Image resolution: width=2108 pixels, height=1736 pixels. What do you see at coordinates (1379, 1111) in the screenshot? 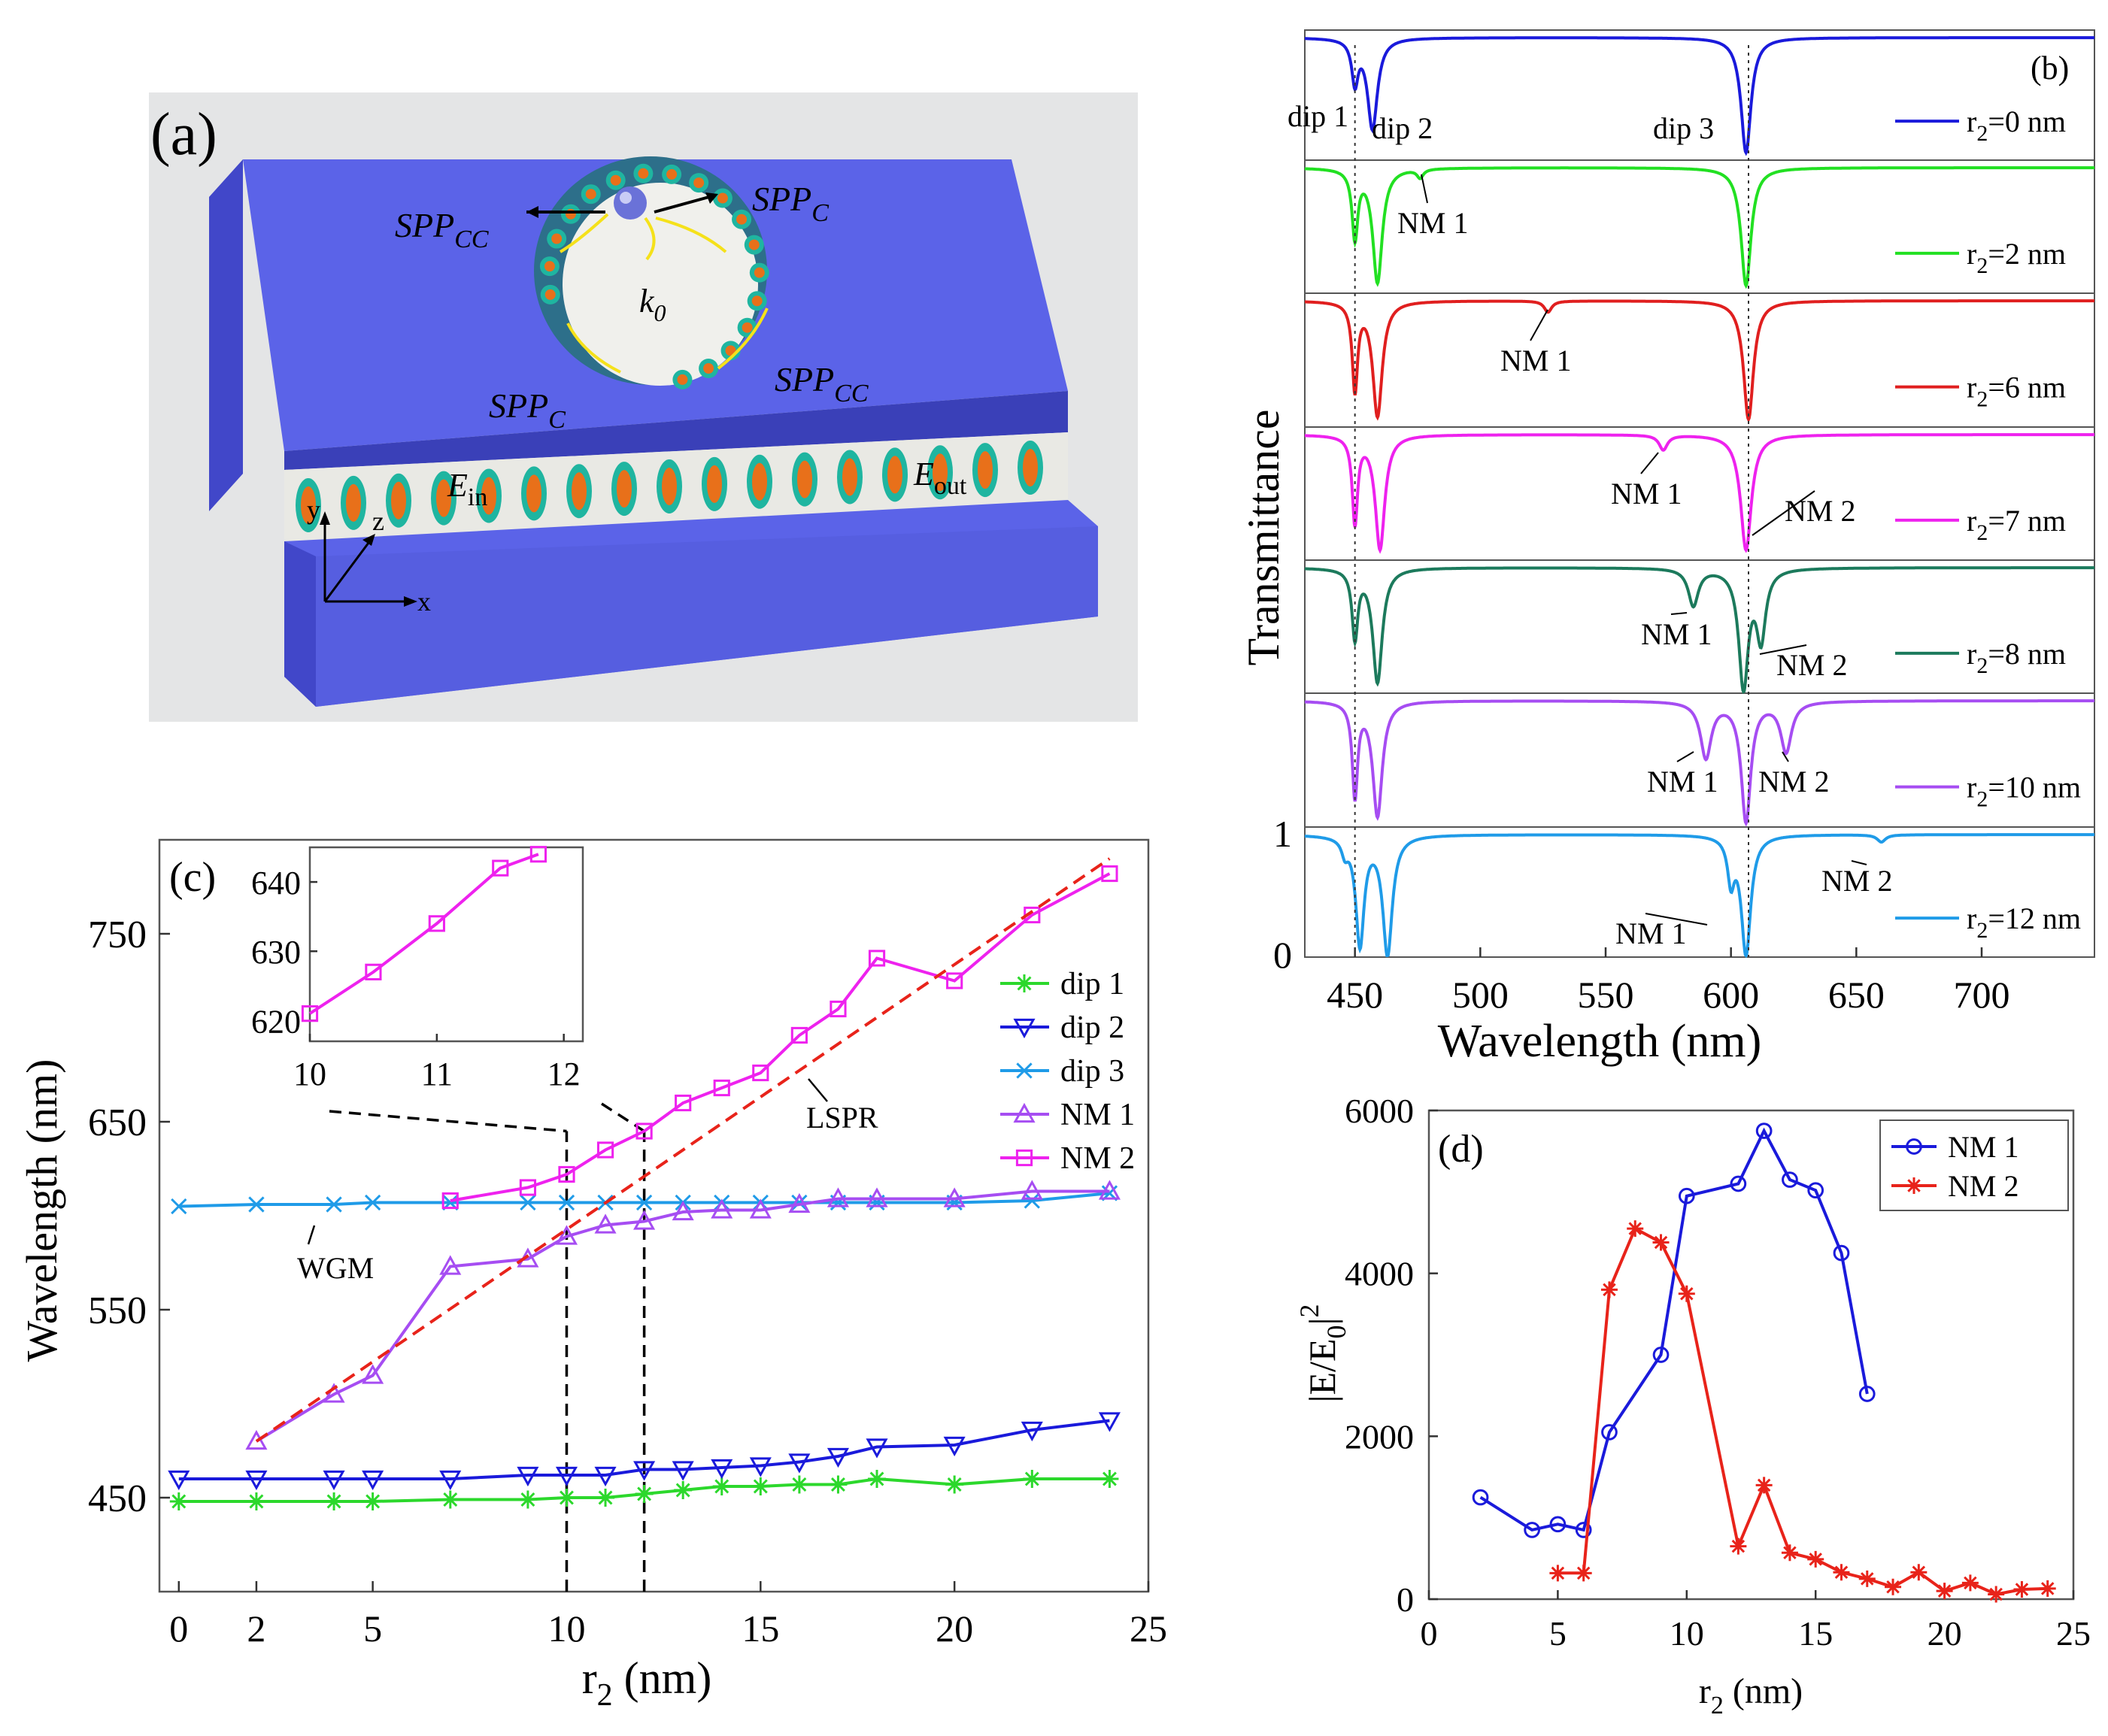
I see `panel-d-ytick-label: 6000` at bounding box center [1379, 1111].